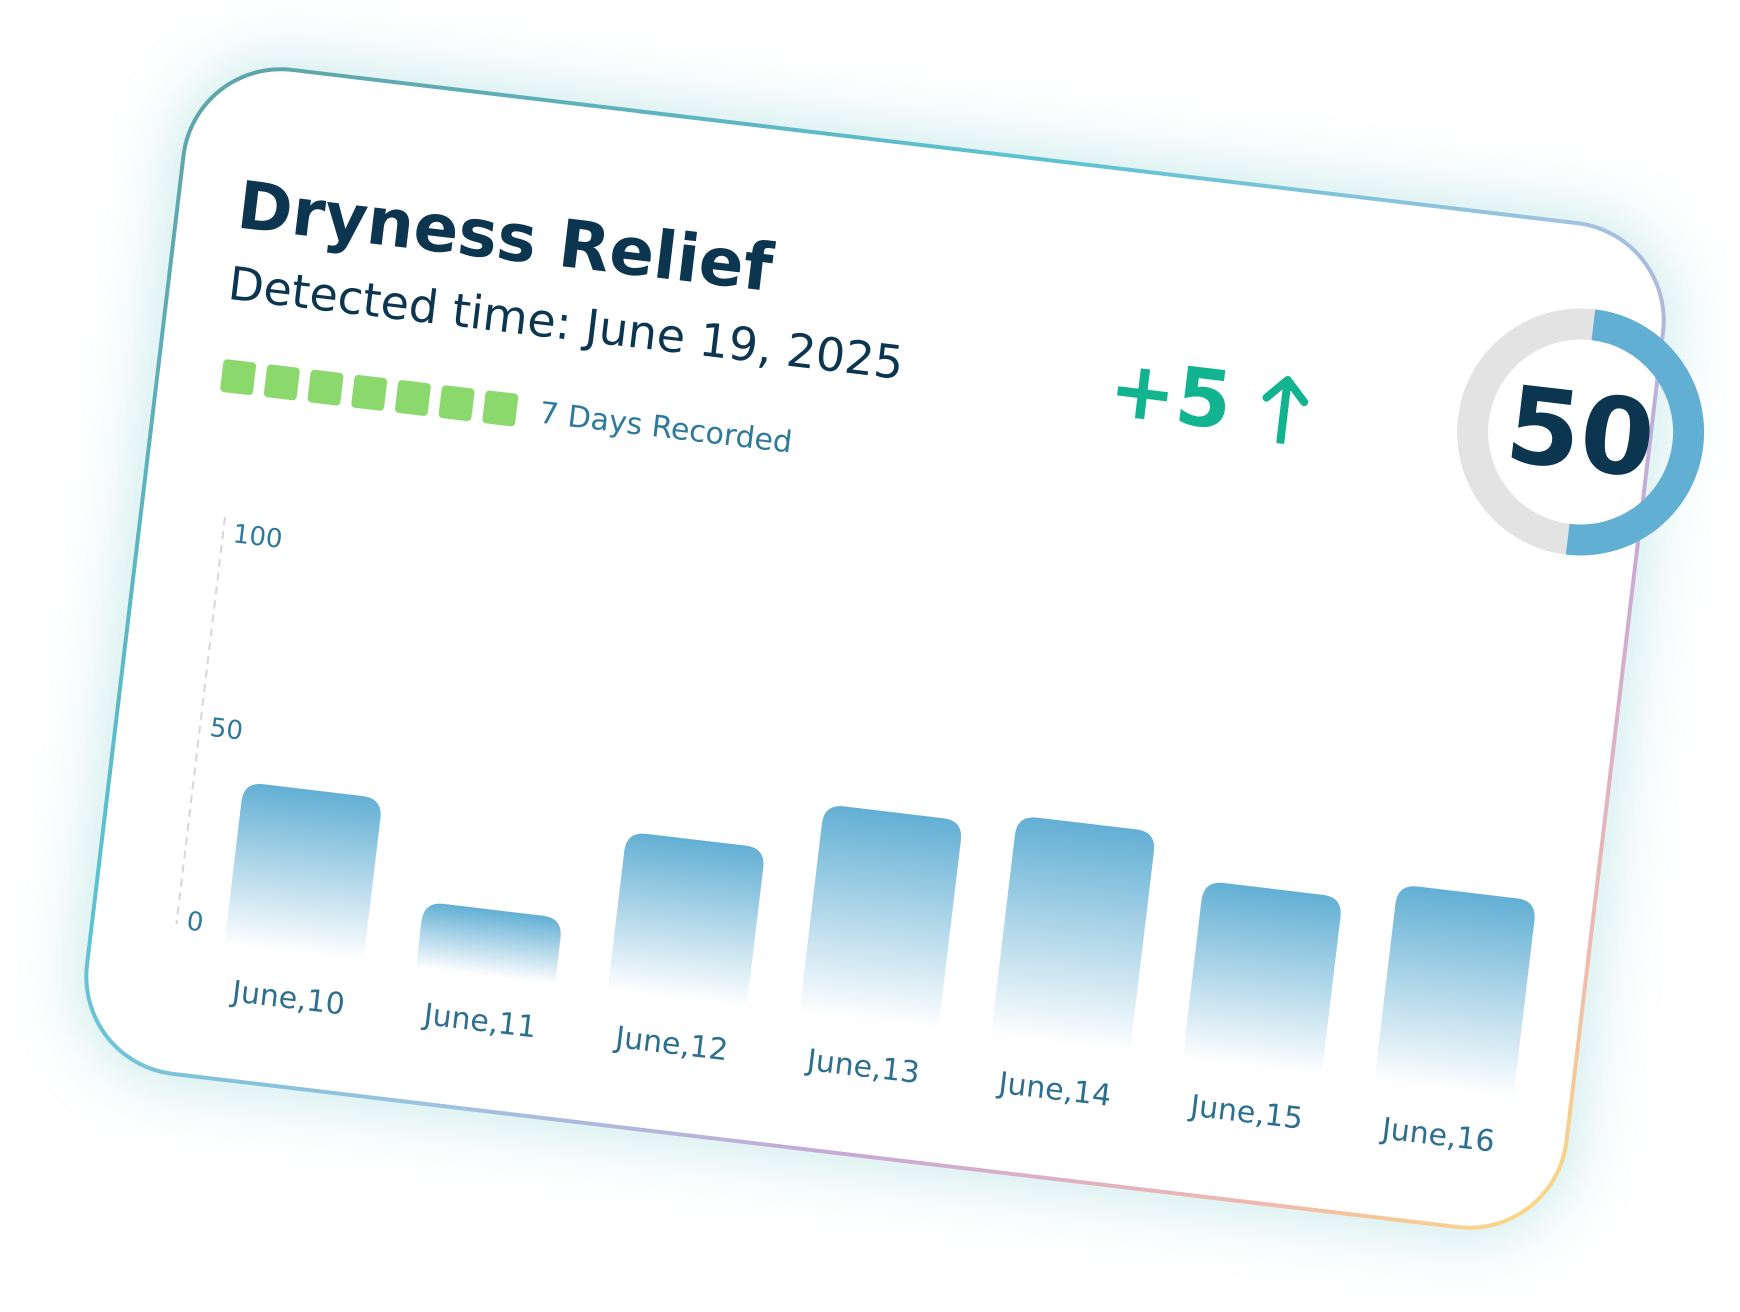  What do you see at coordinates (1054, 1090) in the screenshot?
I see `x-tick-label: June,14` at bounding box center [1054, 1090].